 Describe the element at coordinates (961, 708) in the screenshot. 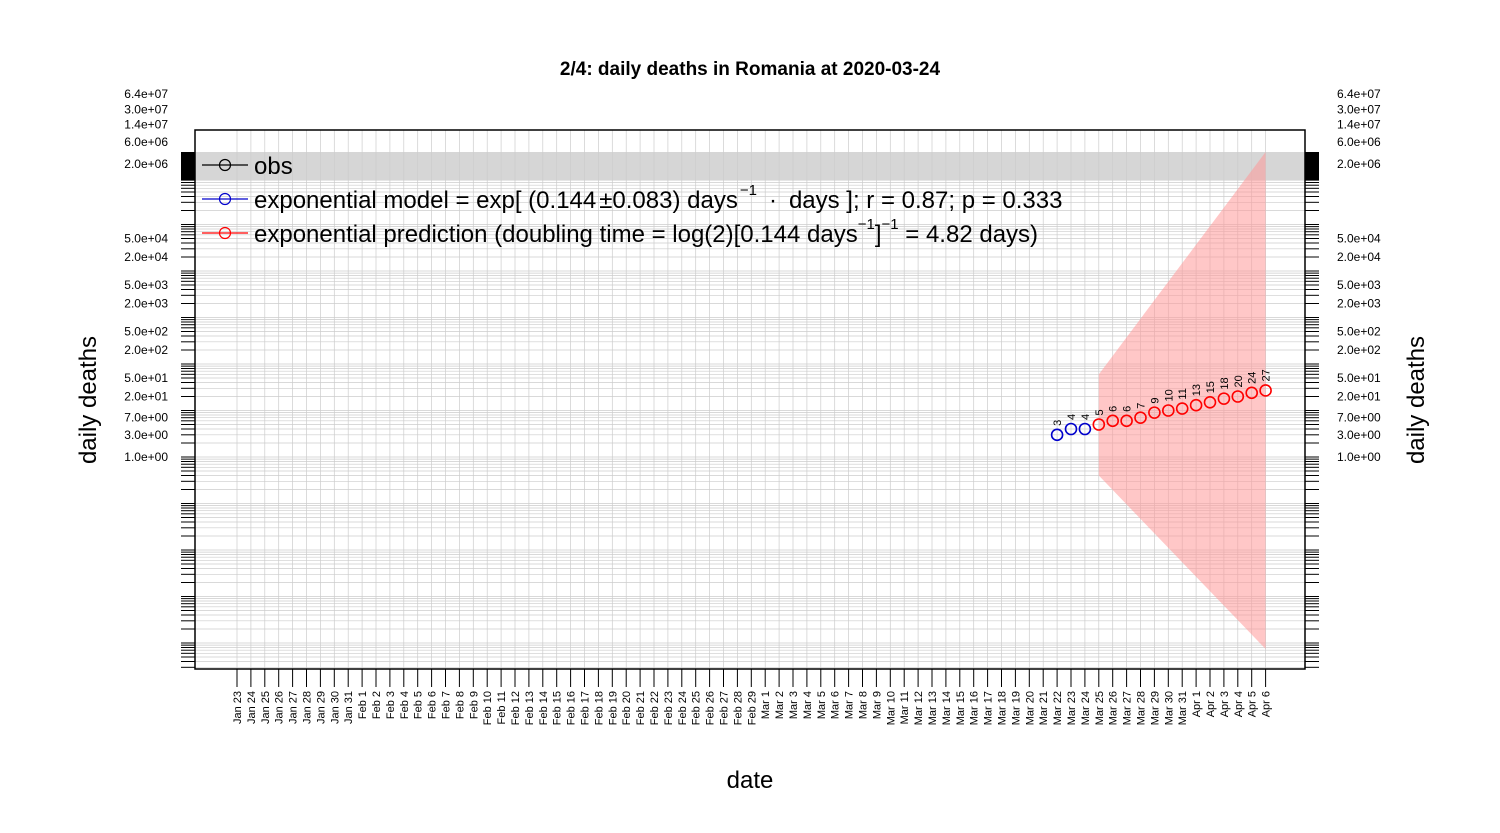

I see `x-tick-label: Mar 15` at that location.